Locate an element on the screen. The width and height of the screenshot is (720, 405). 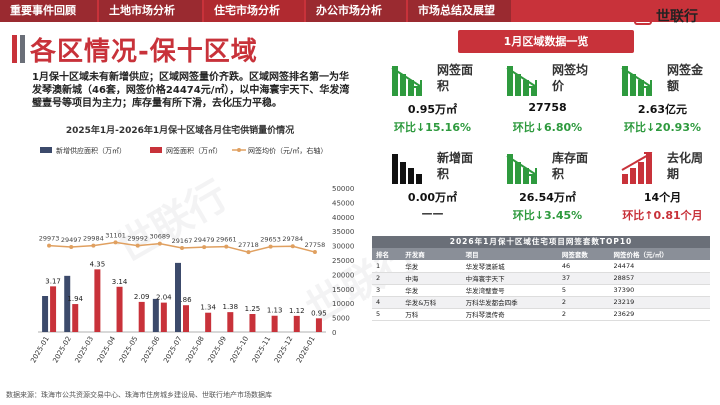
price-value-label: 29497 is located at coordinates (71, 240).